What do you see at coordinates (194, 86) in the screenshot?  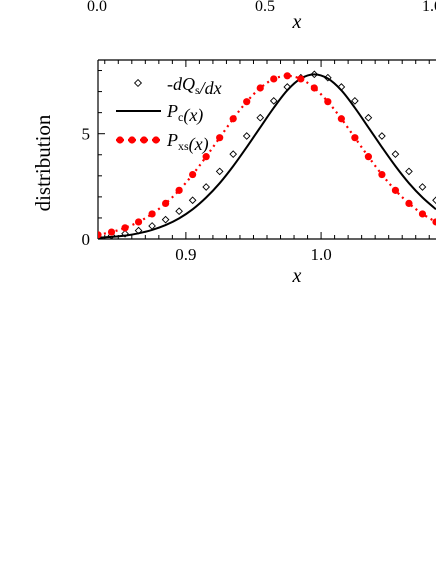 I see `legend-label: -dQs/dx` at bounding box center [194, 86].